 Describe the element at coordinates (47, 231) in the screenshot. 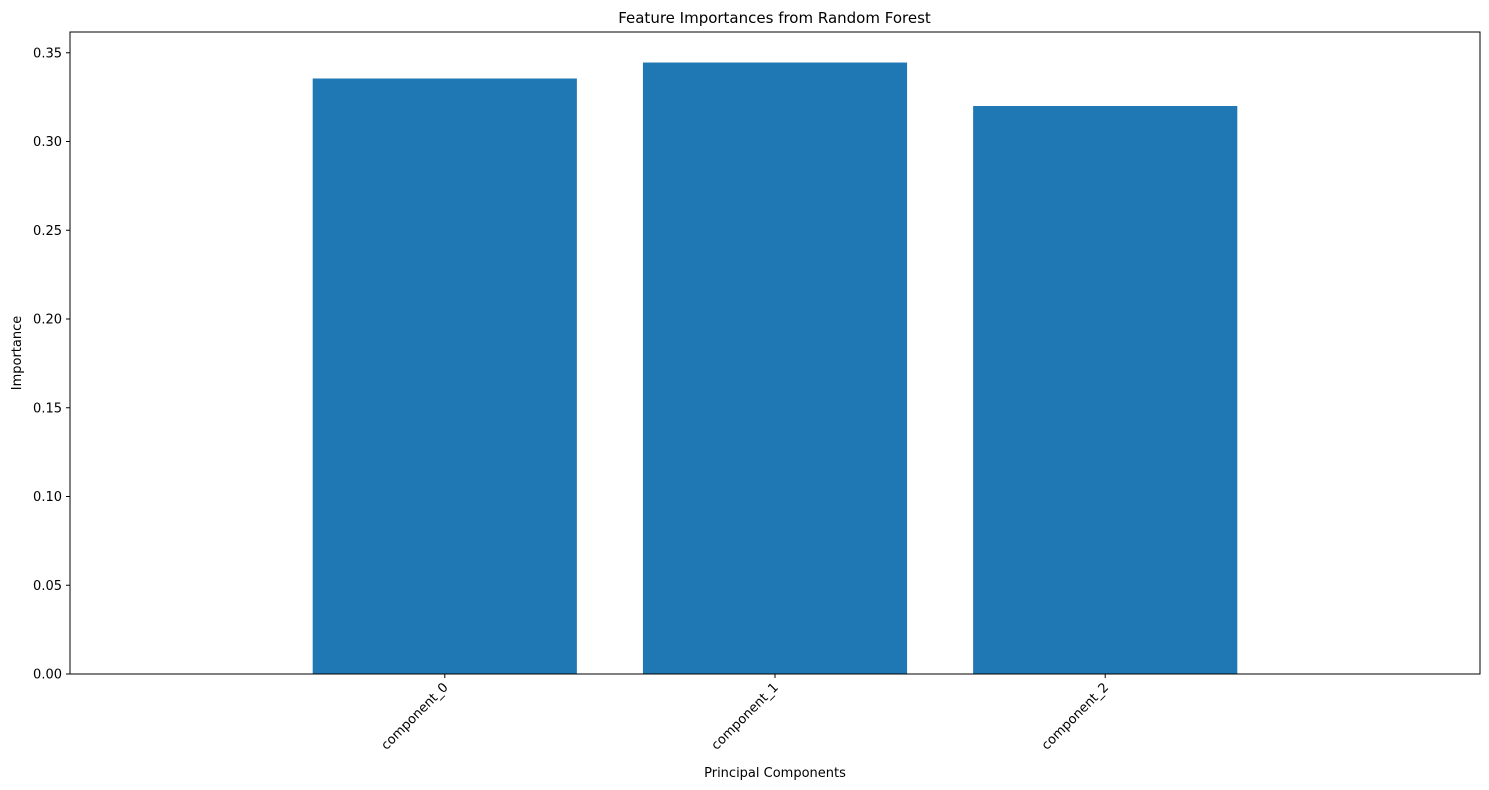

I see `y-tick-label: 0.25` at that location.